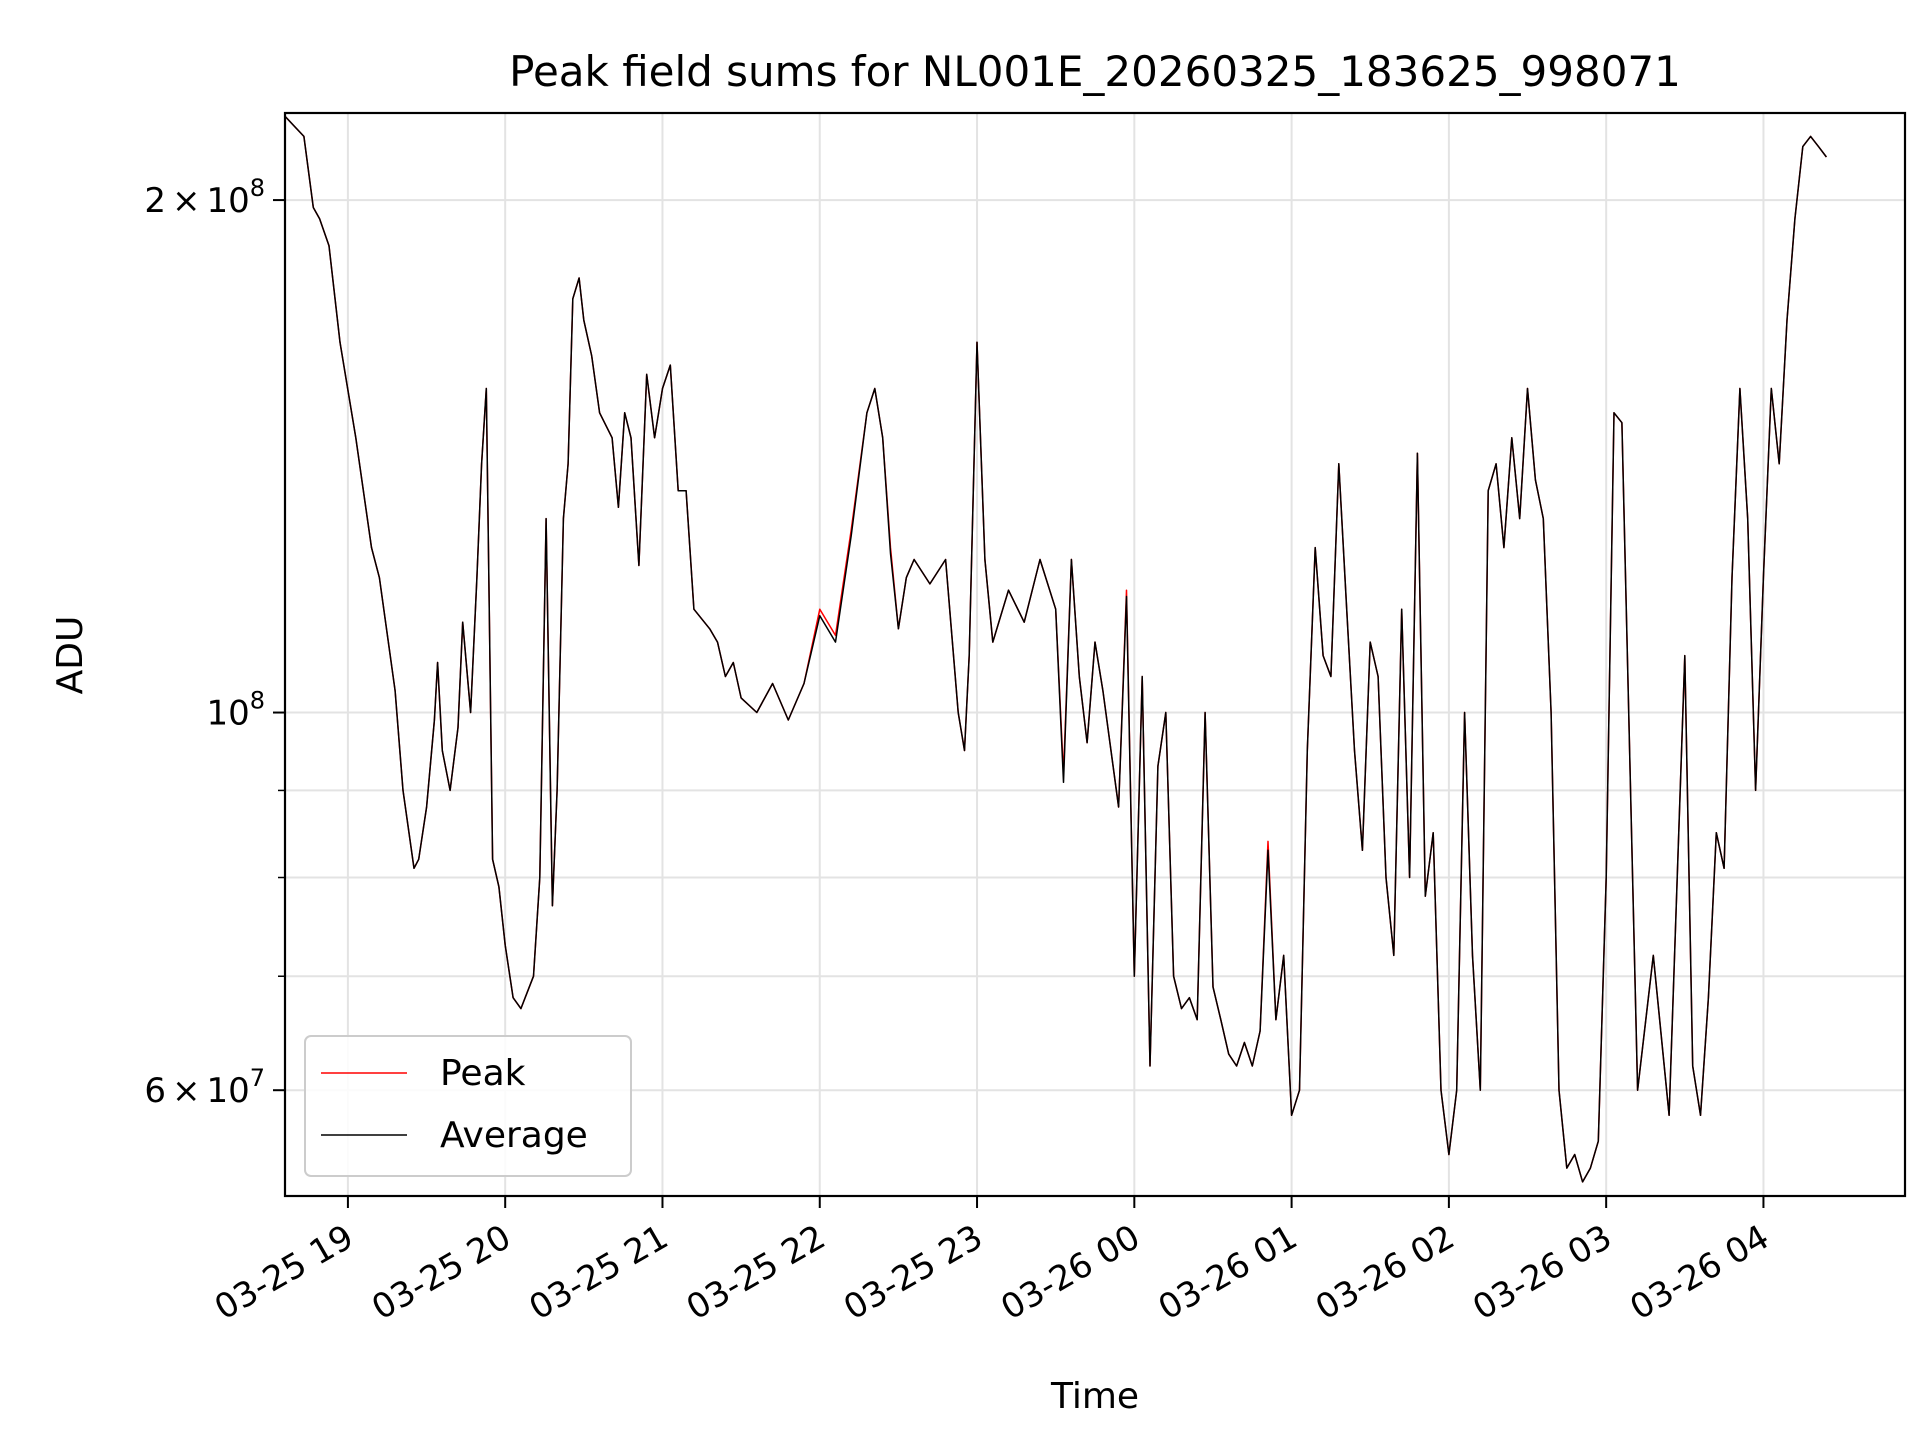 This screenshot has width=1920, height=1440. I want to click on y-axis-ticks: 6 × 107 108 2 × 108, so click(214, 642).